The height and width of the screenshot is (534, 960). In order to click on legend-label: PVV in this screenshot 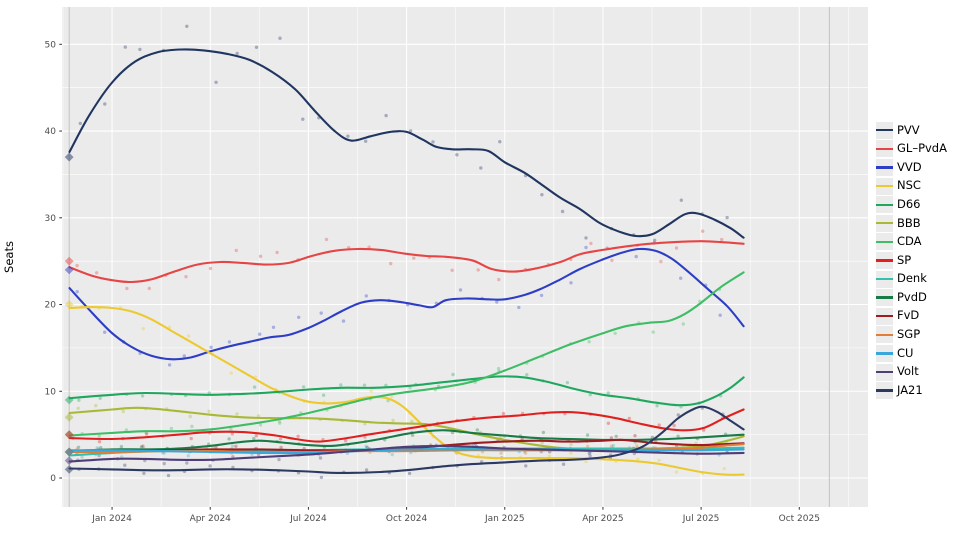, I will do `click(908, 129)`.